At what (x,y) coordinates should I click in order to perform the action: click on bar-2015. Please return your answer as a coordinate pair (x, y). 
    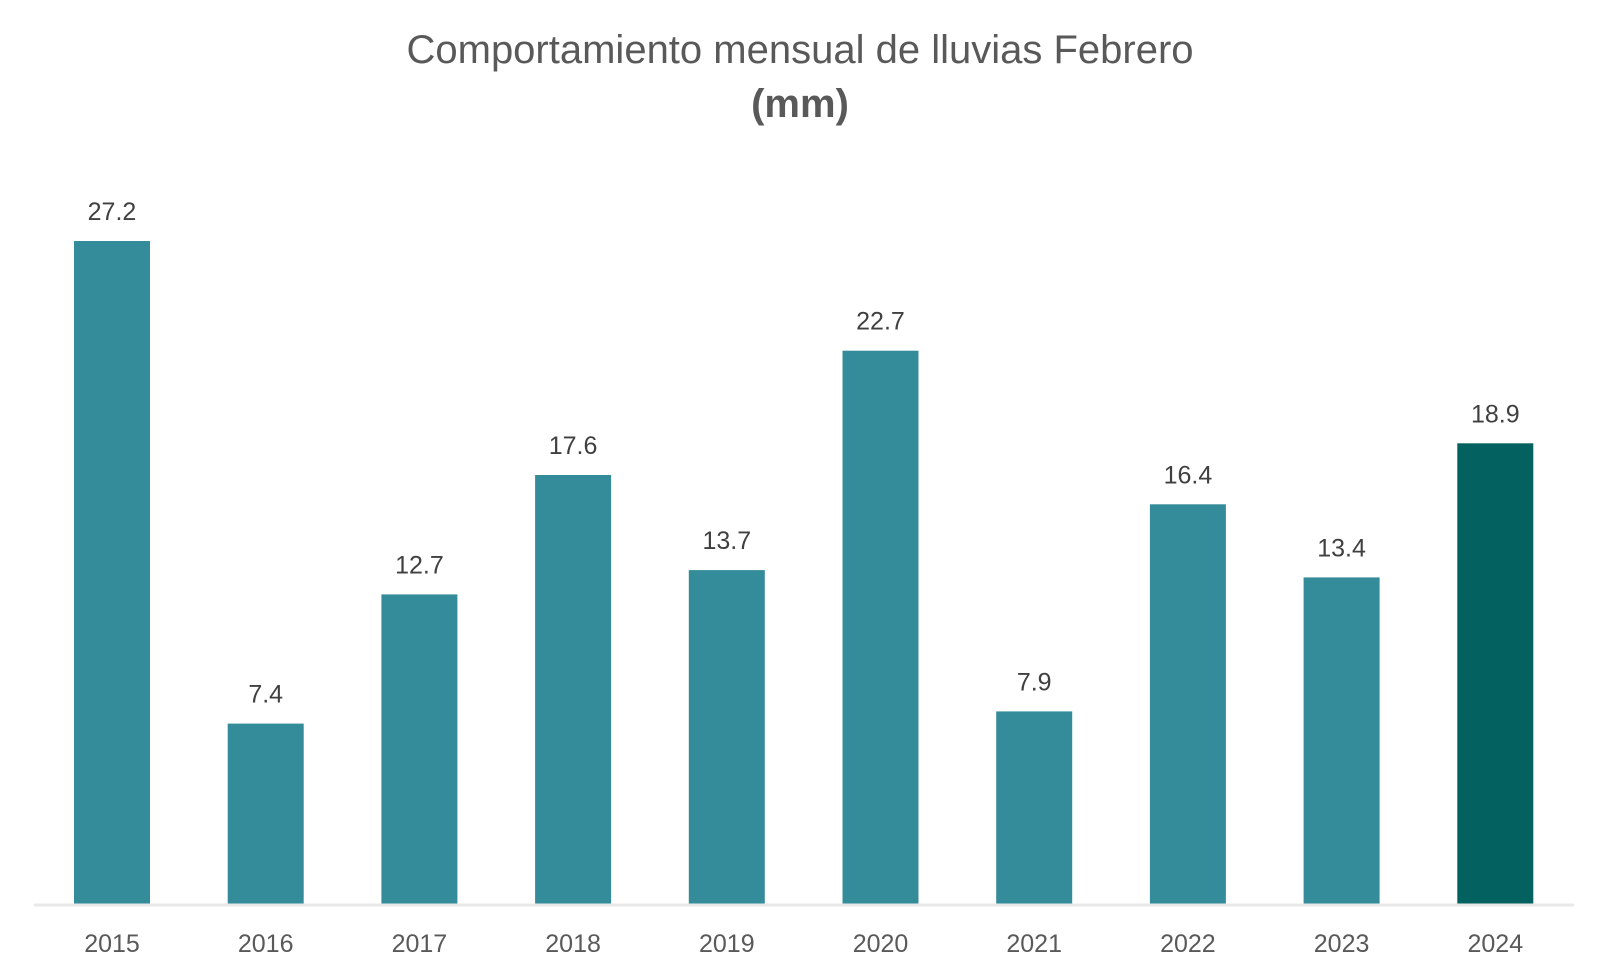
    Looking at the image, I should click on (112, 572).